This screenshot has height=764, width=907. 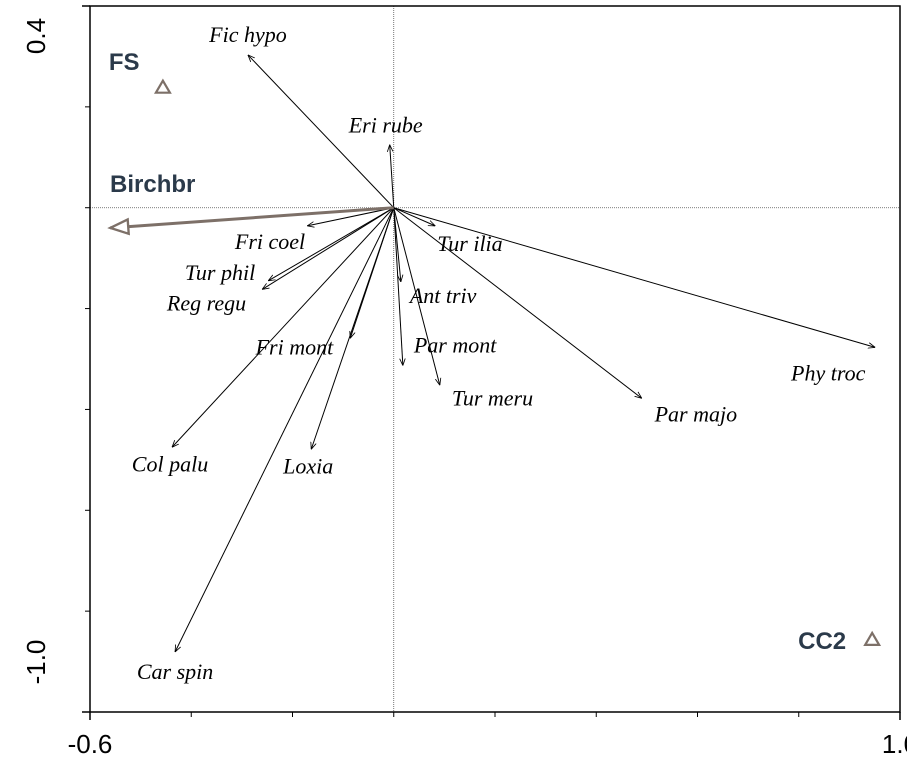 I want to click on sample-label: FS, so click(x=124, y=62).